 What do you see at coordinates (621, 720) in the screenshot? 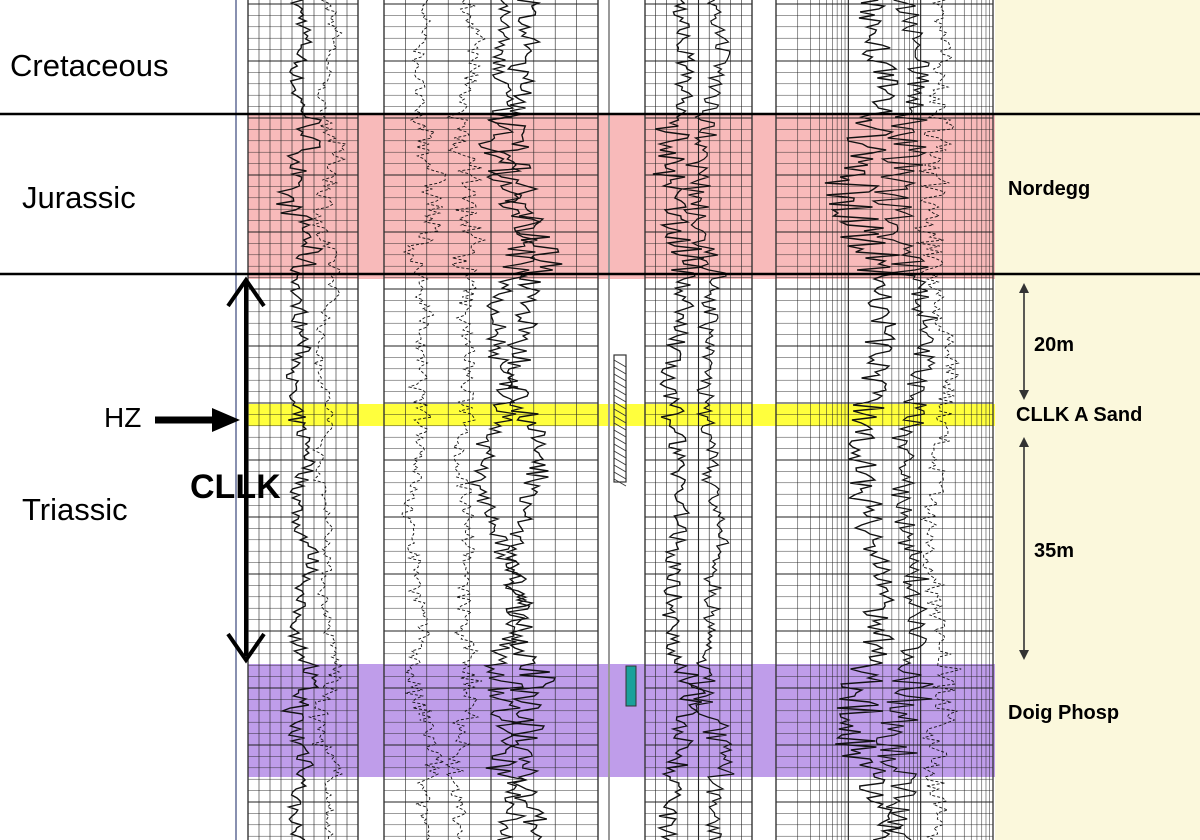
I see `doig-phosp-band` at bounding box center [621, 720].